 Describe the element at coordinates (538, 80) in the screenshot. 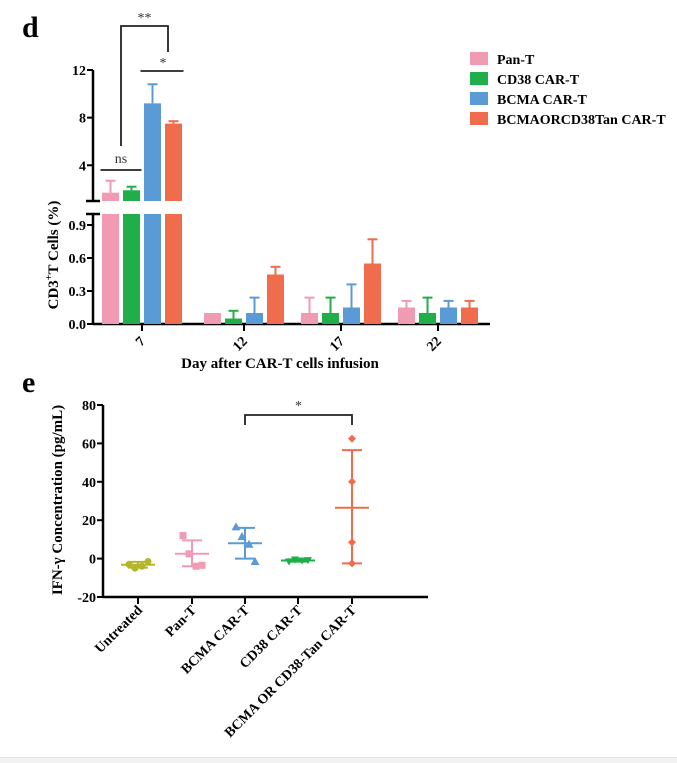

I see `d-legend-label: CD38 CAR-T` at that location.